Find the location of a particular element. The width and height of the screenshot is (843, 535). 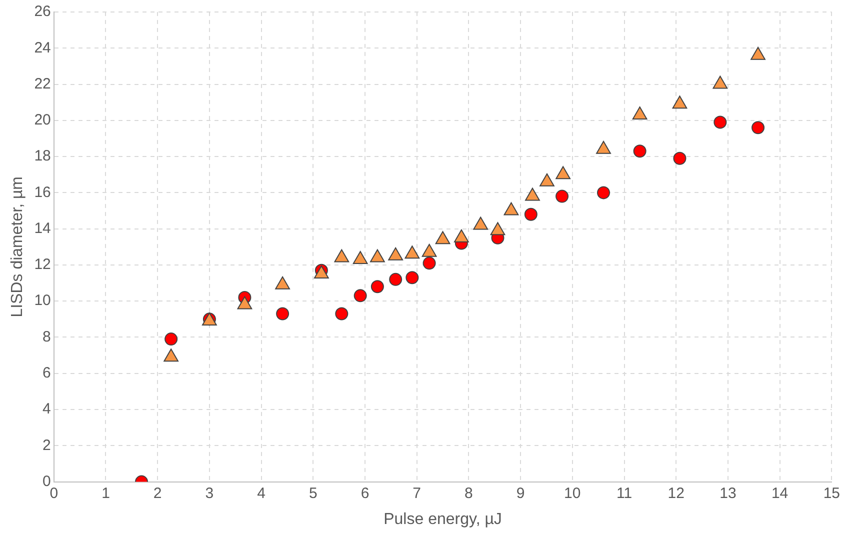

x-tick-label: 3 is located at coordinates (209, 493).